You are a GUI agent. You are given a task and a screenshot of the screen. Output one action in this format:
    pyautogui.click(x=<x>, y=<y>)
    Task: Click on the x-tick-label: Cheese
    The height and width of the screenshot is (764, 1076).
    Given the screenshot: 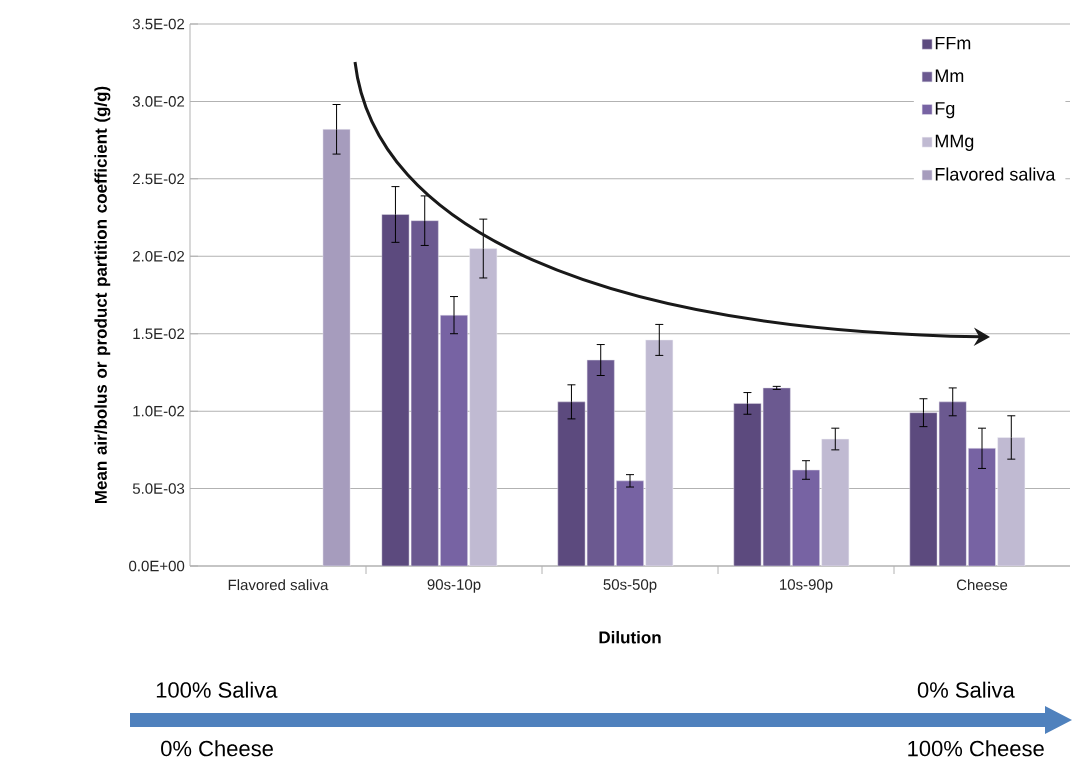 What is the action you would take?
    pyautogui.click(x=982, y=585)
    